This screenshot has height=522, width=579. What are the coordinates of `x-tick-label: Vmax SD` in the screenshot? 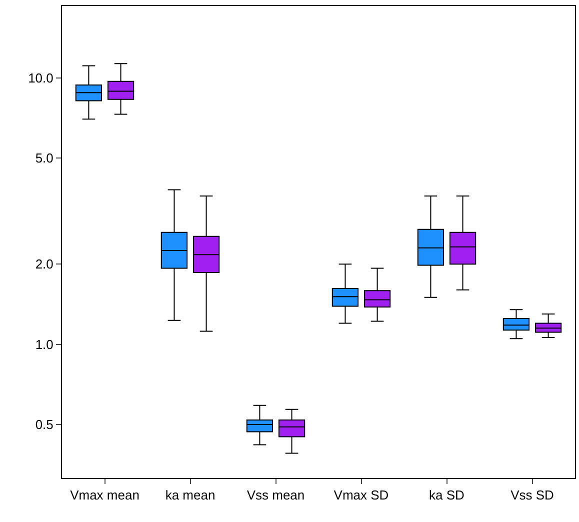 It's located at (361, 495).